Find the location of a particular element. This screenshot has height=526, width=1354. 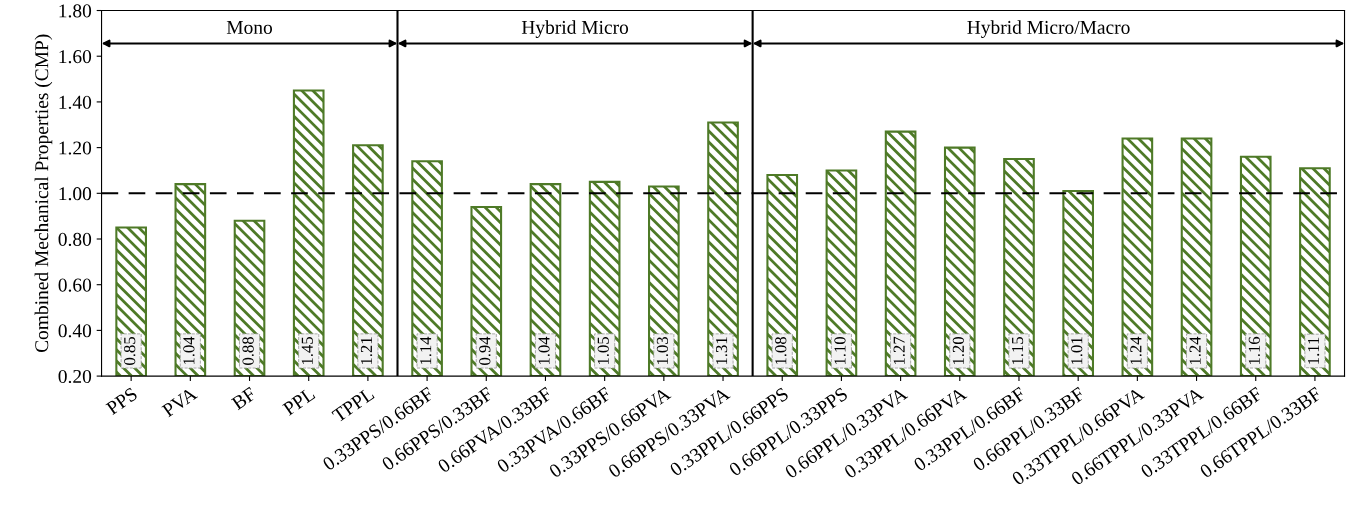

data-label: 1.15 is located at coordinates (1017, 351).